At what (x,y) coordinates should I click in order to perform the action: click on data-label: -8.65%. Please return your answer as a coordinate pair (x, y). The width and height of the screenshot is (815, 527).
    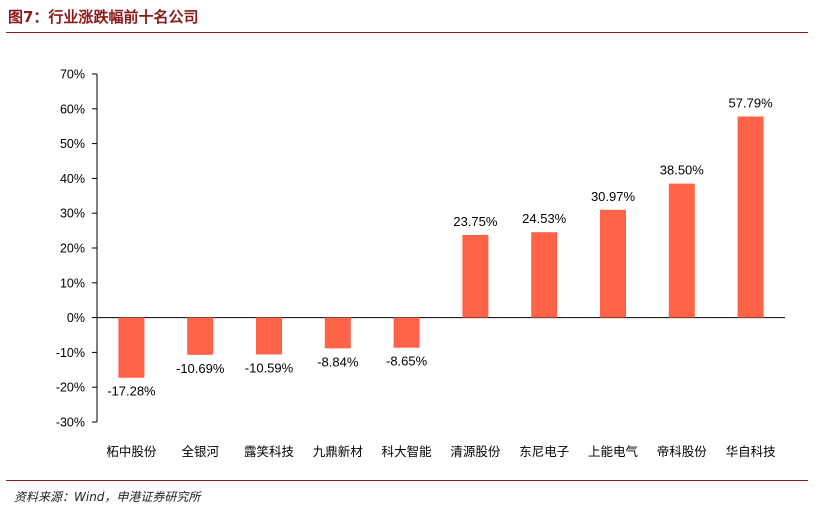
    Looking at the image, I should click on (407, 361).